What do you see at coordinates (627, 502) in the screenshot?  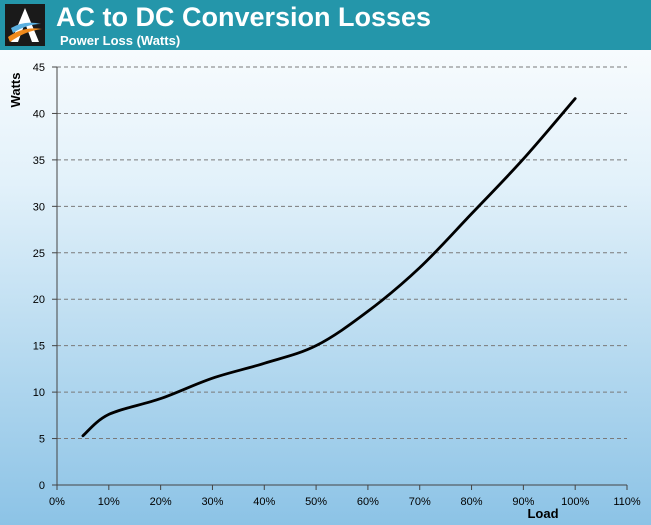 I see `x-tick-label: 110%` at bounding box center [627, 502].